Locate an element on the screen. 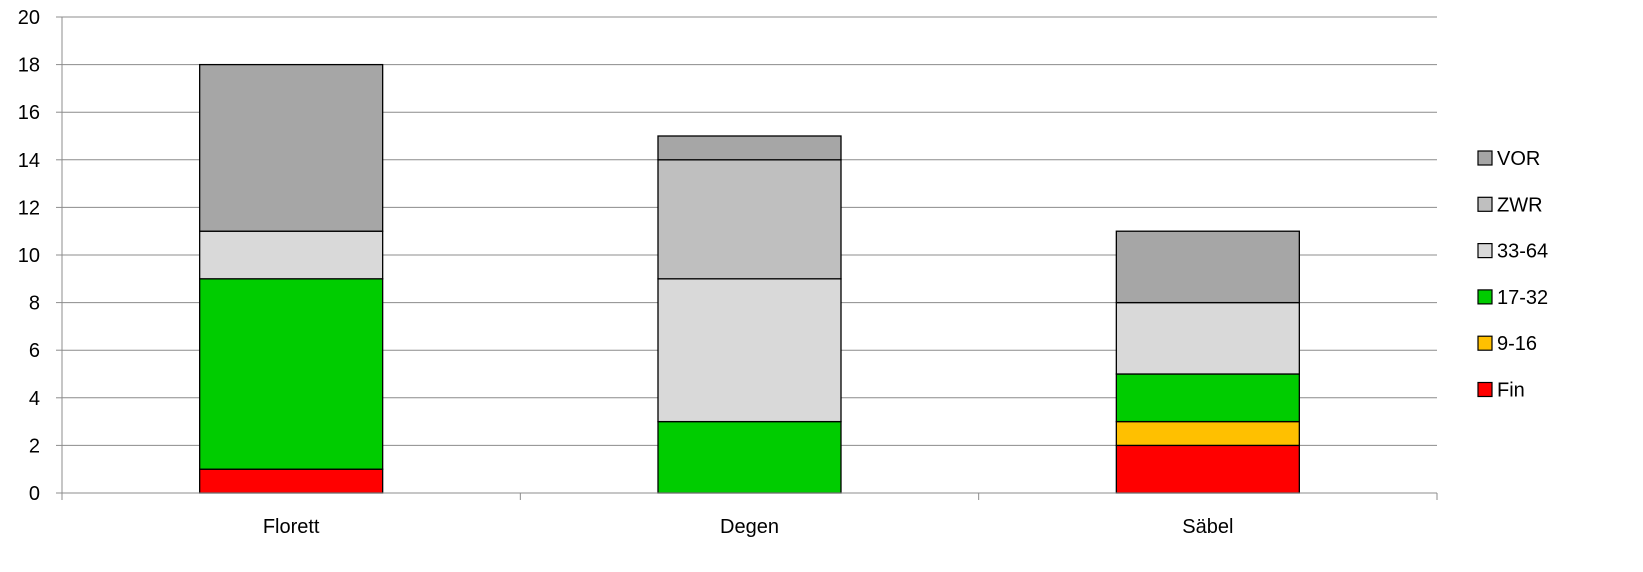  legend-item-zwr: ZWR is located at coordinates (1510, 205).